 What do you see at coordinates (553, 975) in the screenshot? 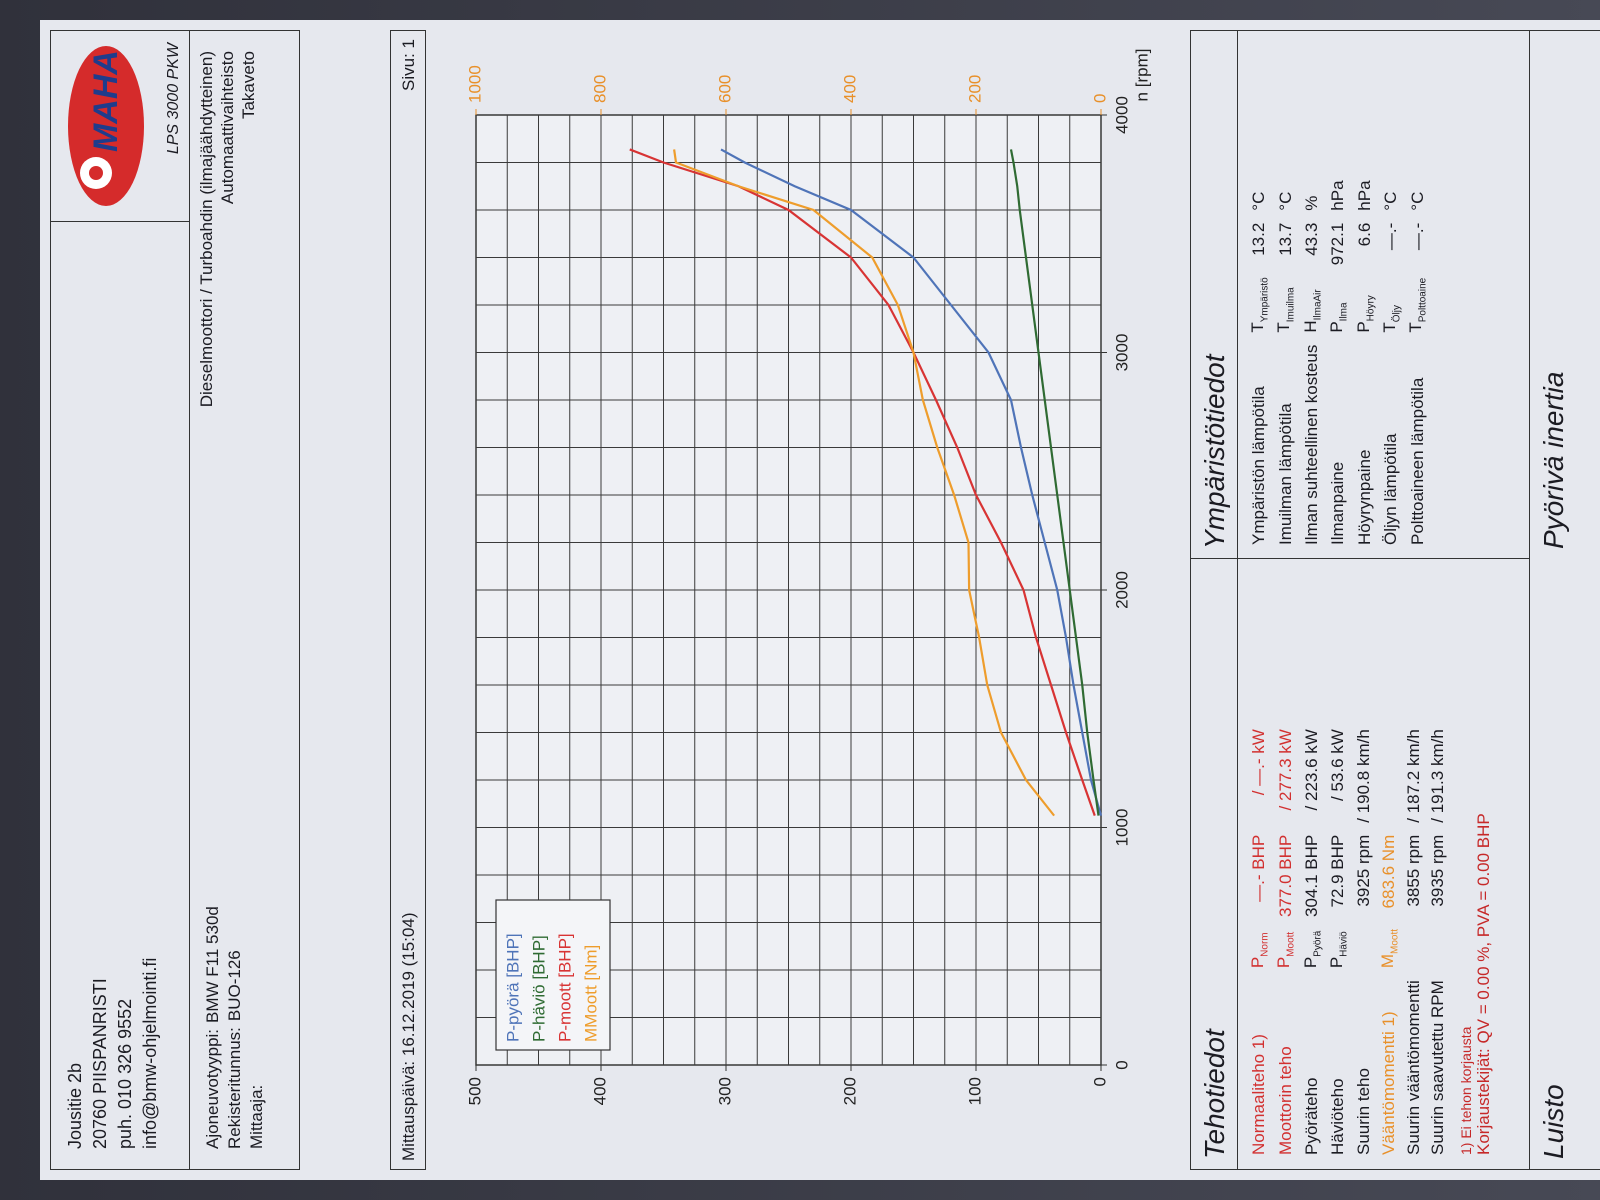
I see `legend-box` at bounding box center [553, 975].